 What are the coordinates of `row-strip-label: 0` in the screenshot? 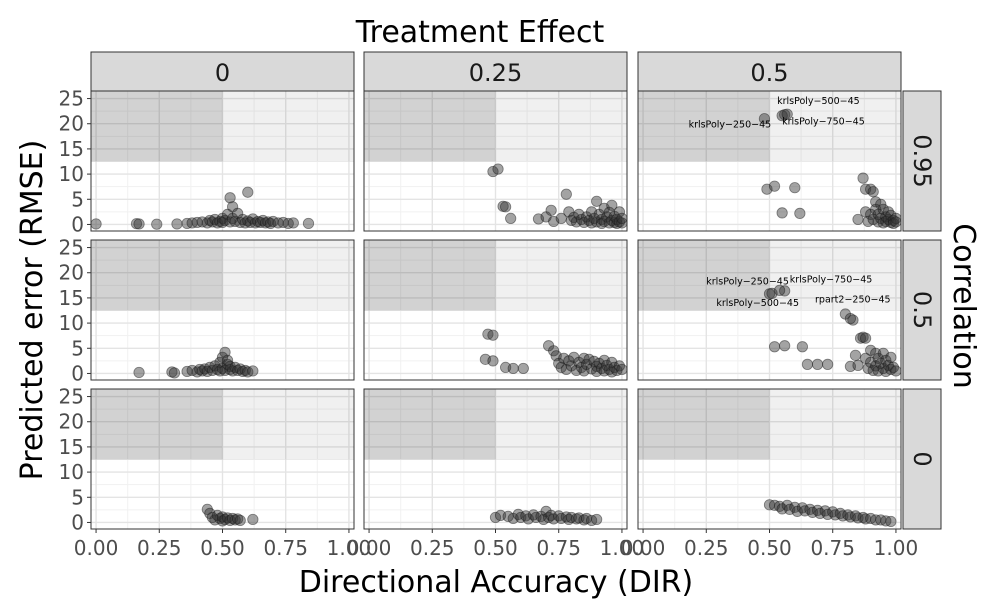 It's located at (922, 458).